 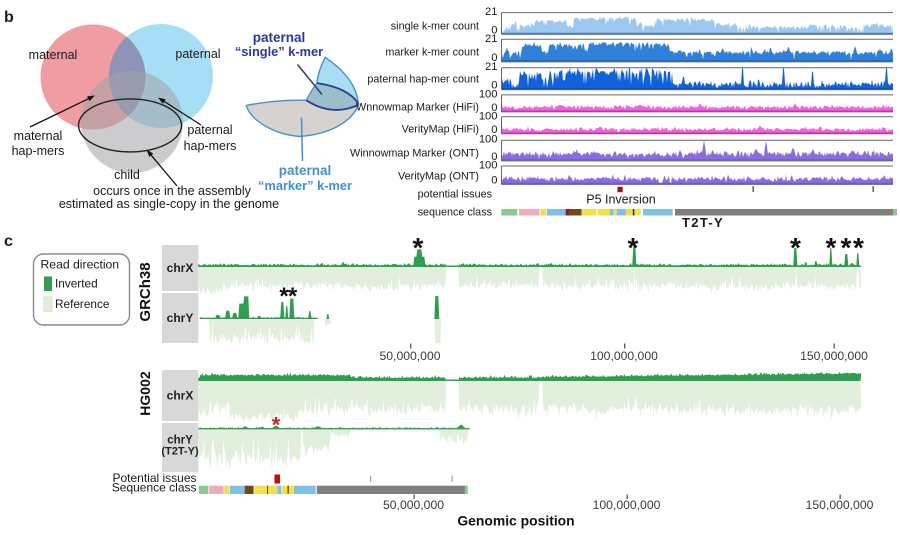 What do you see at coordinates (621, 200) in the screenshot?
I see `svg-text: P5 Inversion` at bounding box center [621, 200].